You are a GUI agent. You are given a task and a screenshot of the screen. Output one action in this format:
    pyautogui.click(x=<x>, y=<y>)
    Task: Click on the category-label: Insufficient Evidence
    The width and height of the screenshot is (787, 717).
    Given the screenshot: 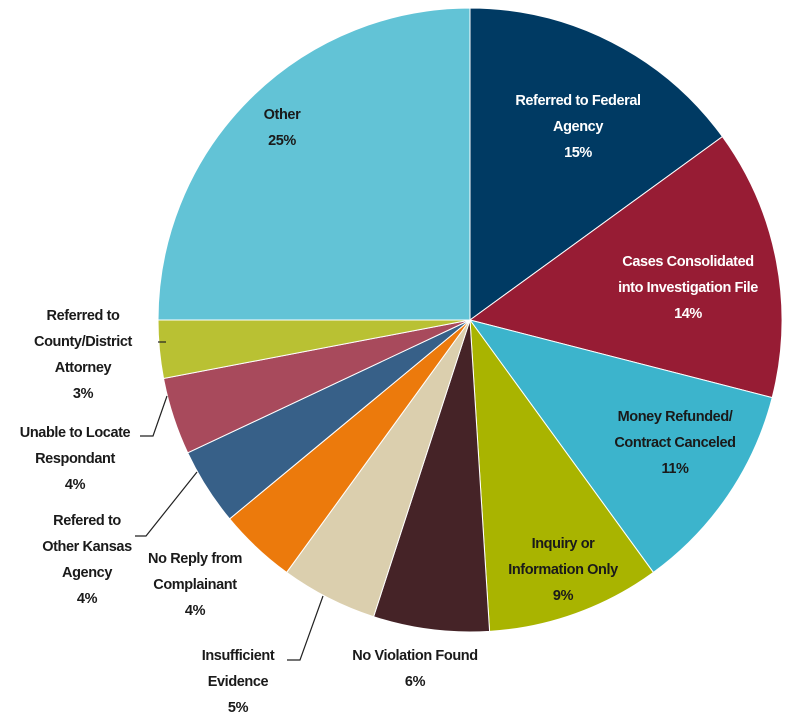 What is the action you would take?
    pyautogui.click(x=238, y=669)
    